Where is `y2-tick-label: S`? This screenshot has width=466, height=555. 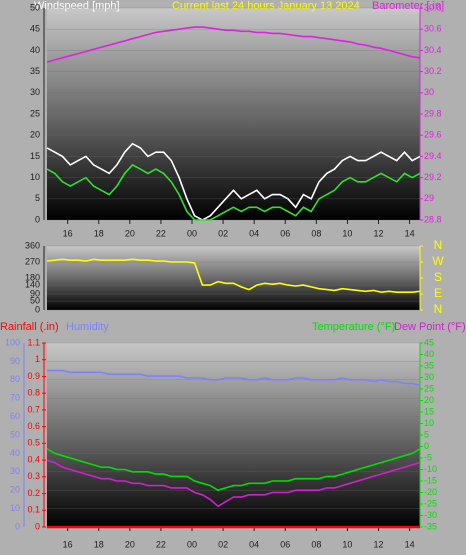
y2-tick-label: S is located at coordinates (438, 277).